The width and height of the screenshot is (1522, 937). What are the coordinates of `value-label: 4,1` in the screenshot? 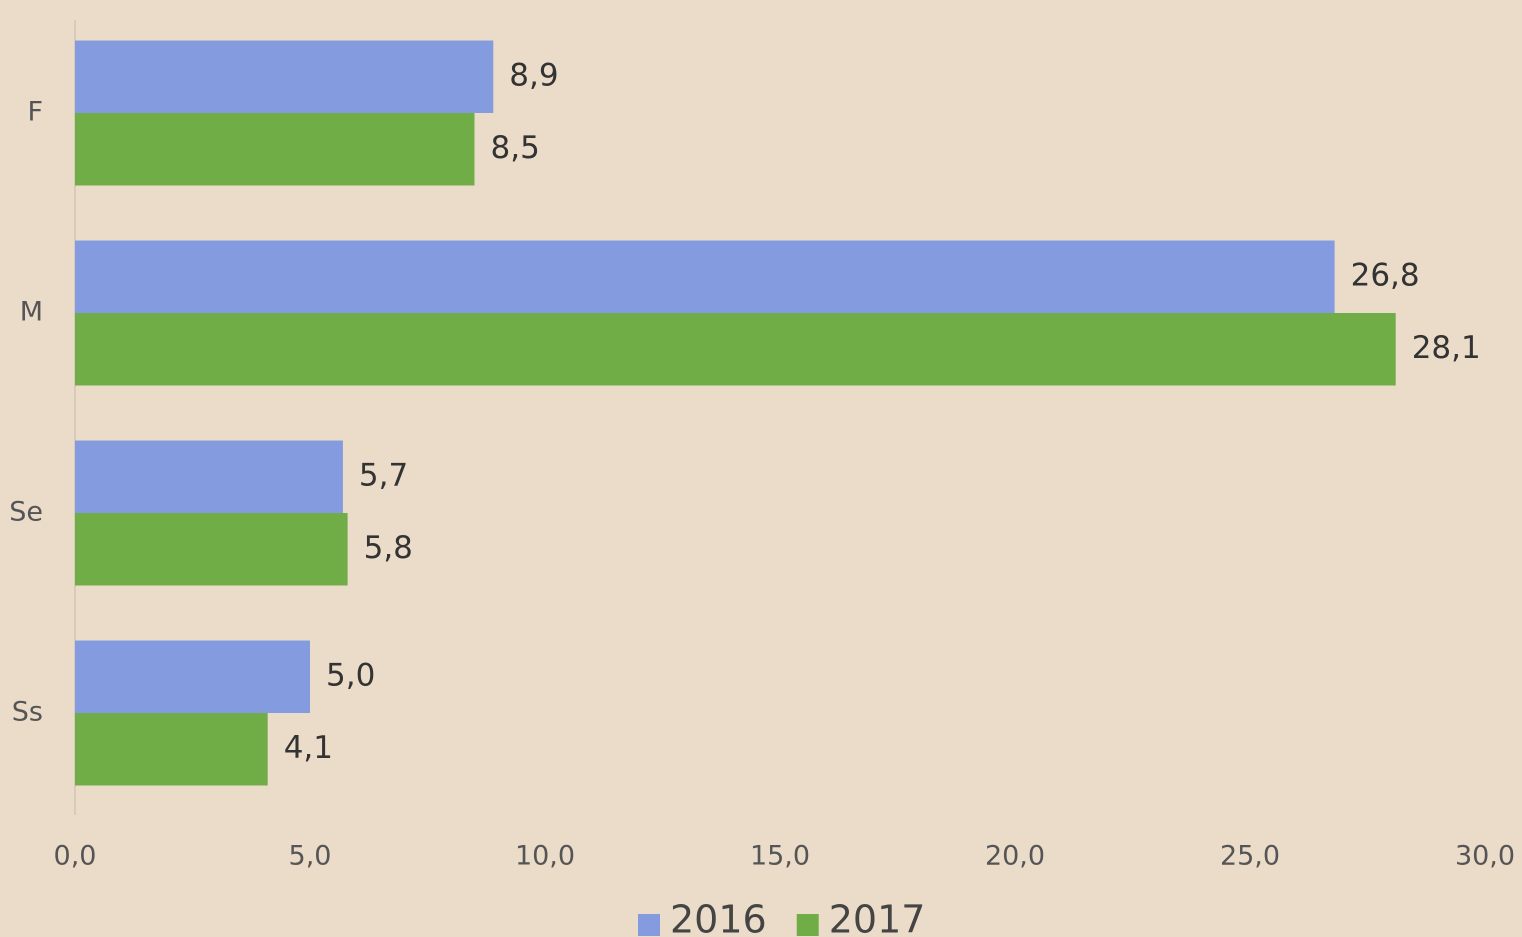 It's located at (308, 748).